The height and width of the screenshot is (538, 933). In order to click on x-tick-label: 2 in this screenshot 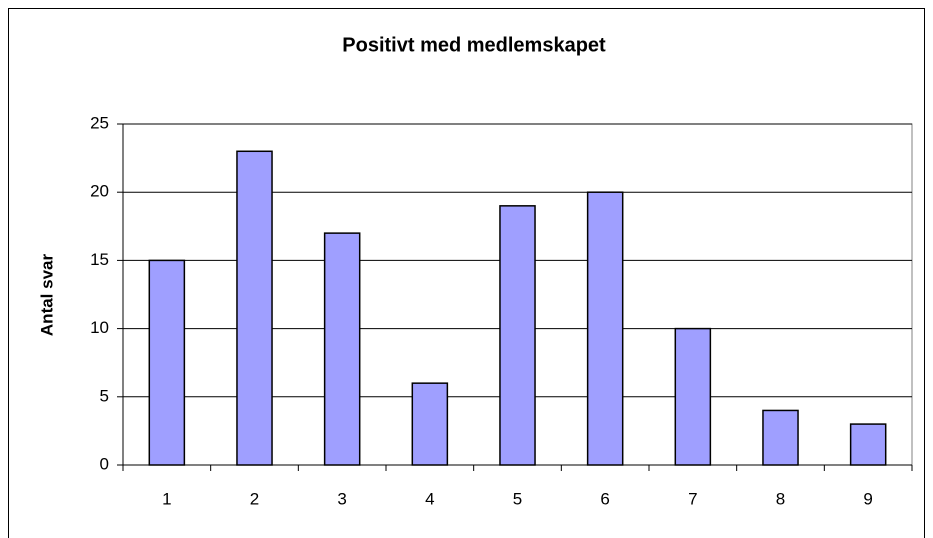, I will do `click(254, 498)`.